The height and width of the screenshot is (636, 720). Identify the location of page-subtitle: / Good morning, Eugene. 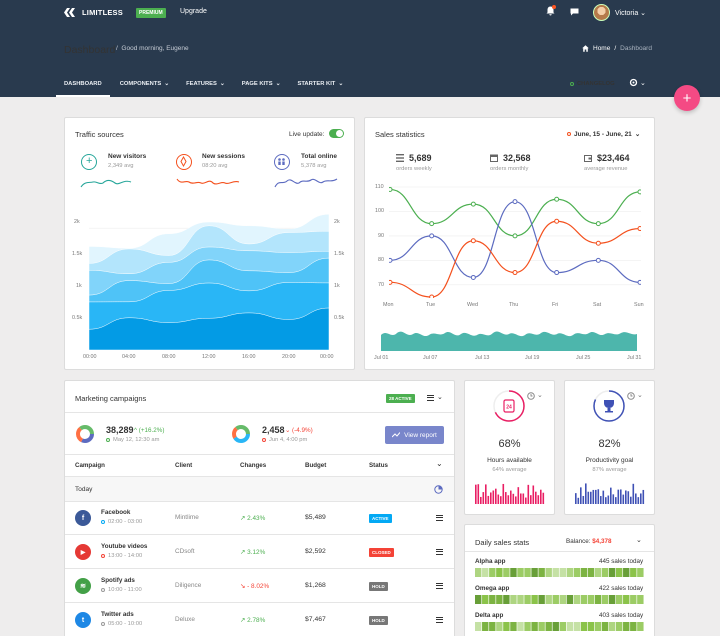
(152, 48).